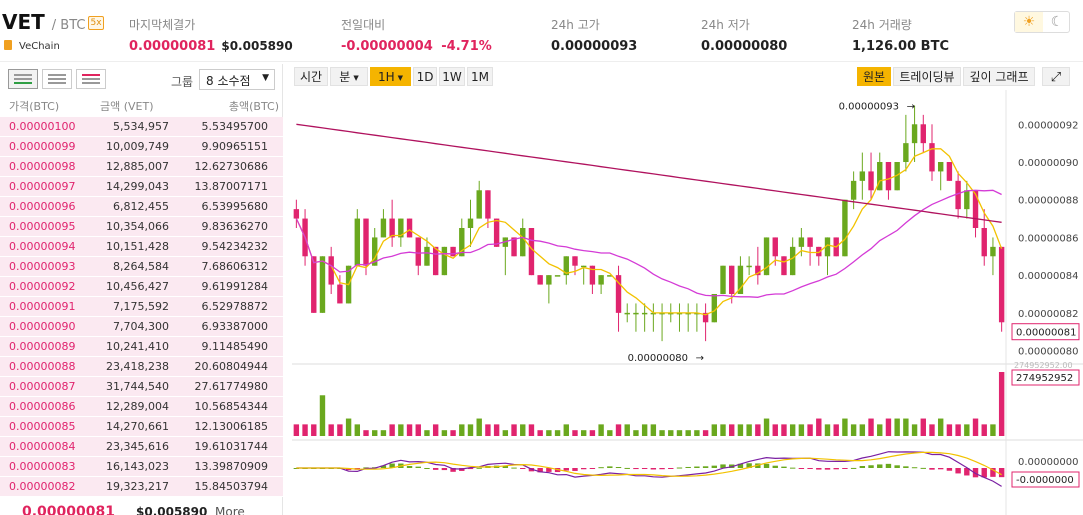 This screenshot has width=1083, height=515. Describe the element at coordinates (658, 358) in the screenshot. I see `low-marker-label: 0.00000080` at that location.